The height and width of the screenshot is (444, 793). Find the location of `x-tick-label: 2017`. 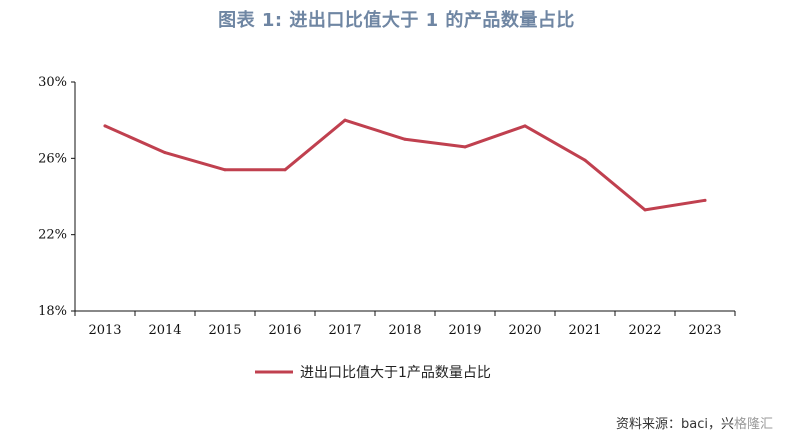

x-tick-label: 2017 is located at coordinates (344, 330).